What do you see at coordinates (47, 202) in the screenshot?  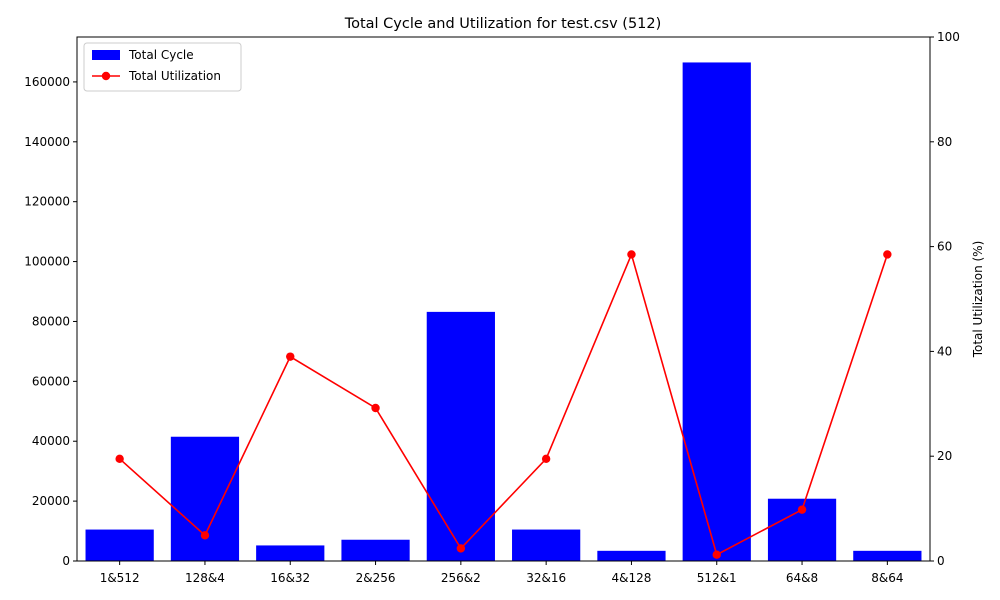 I see `y-left-tick-label: 120000` at bounding box center [47, 202].